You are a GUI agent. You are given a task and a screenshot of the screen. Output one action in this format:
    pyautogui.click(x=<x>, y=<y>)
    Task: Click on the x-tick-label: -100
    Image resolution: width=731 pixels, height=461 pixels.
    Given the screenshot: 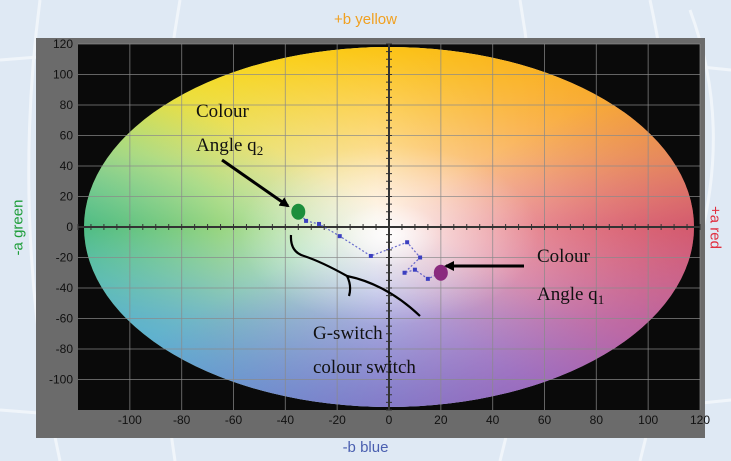 What is the action you would take?
    pyautogui.click(x=130, y=420)
    